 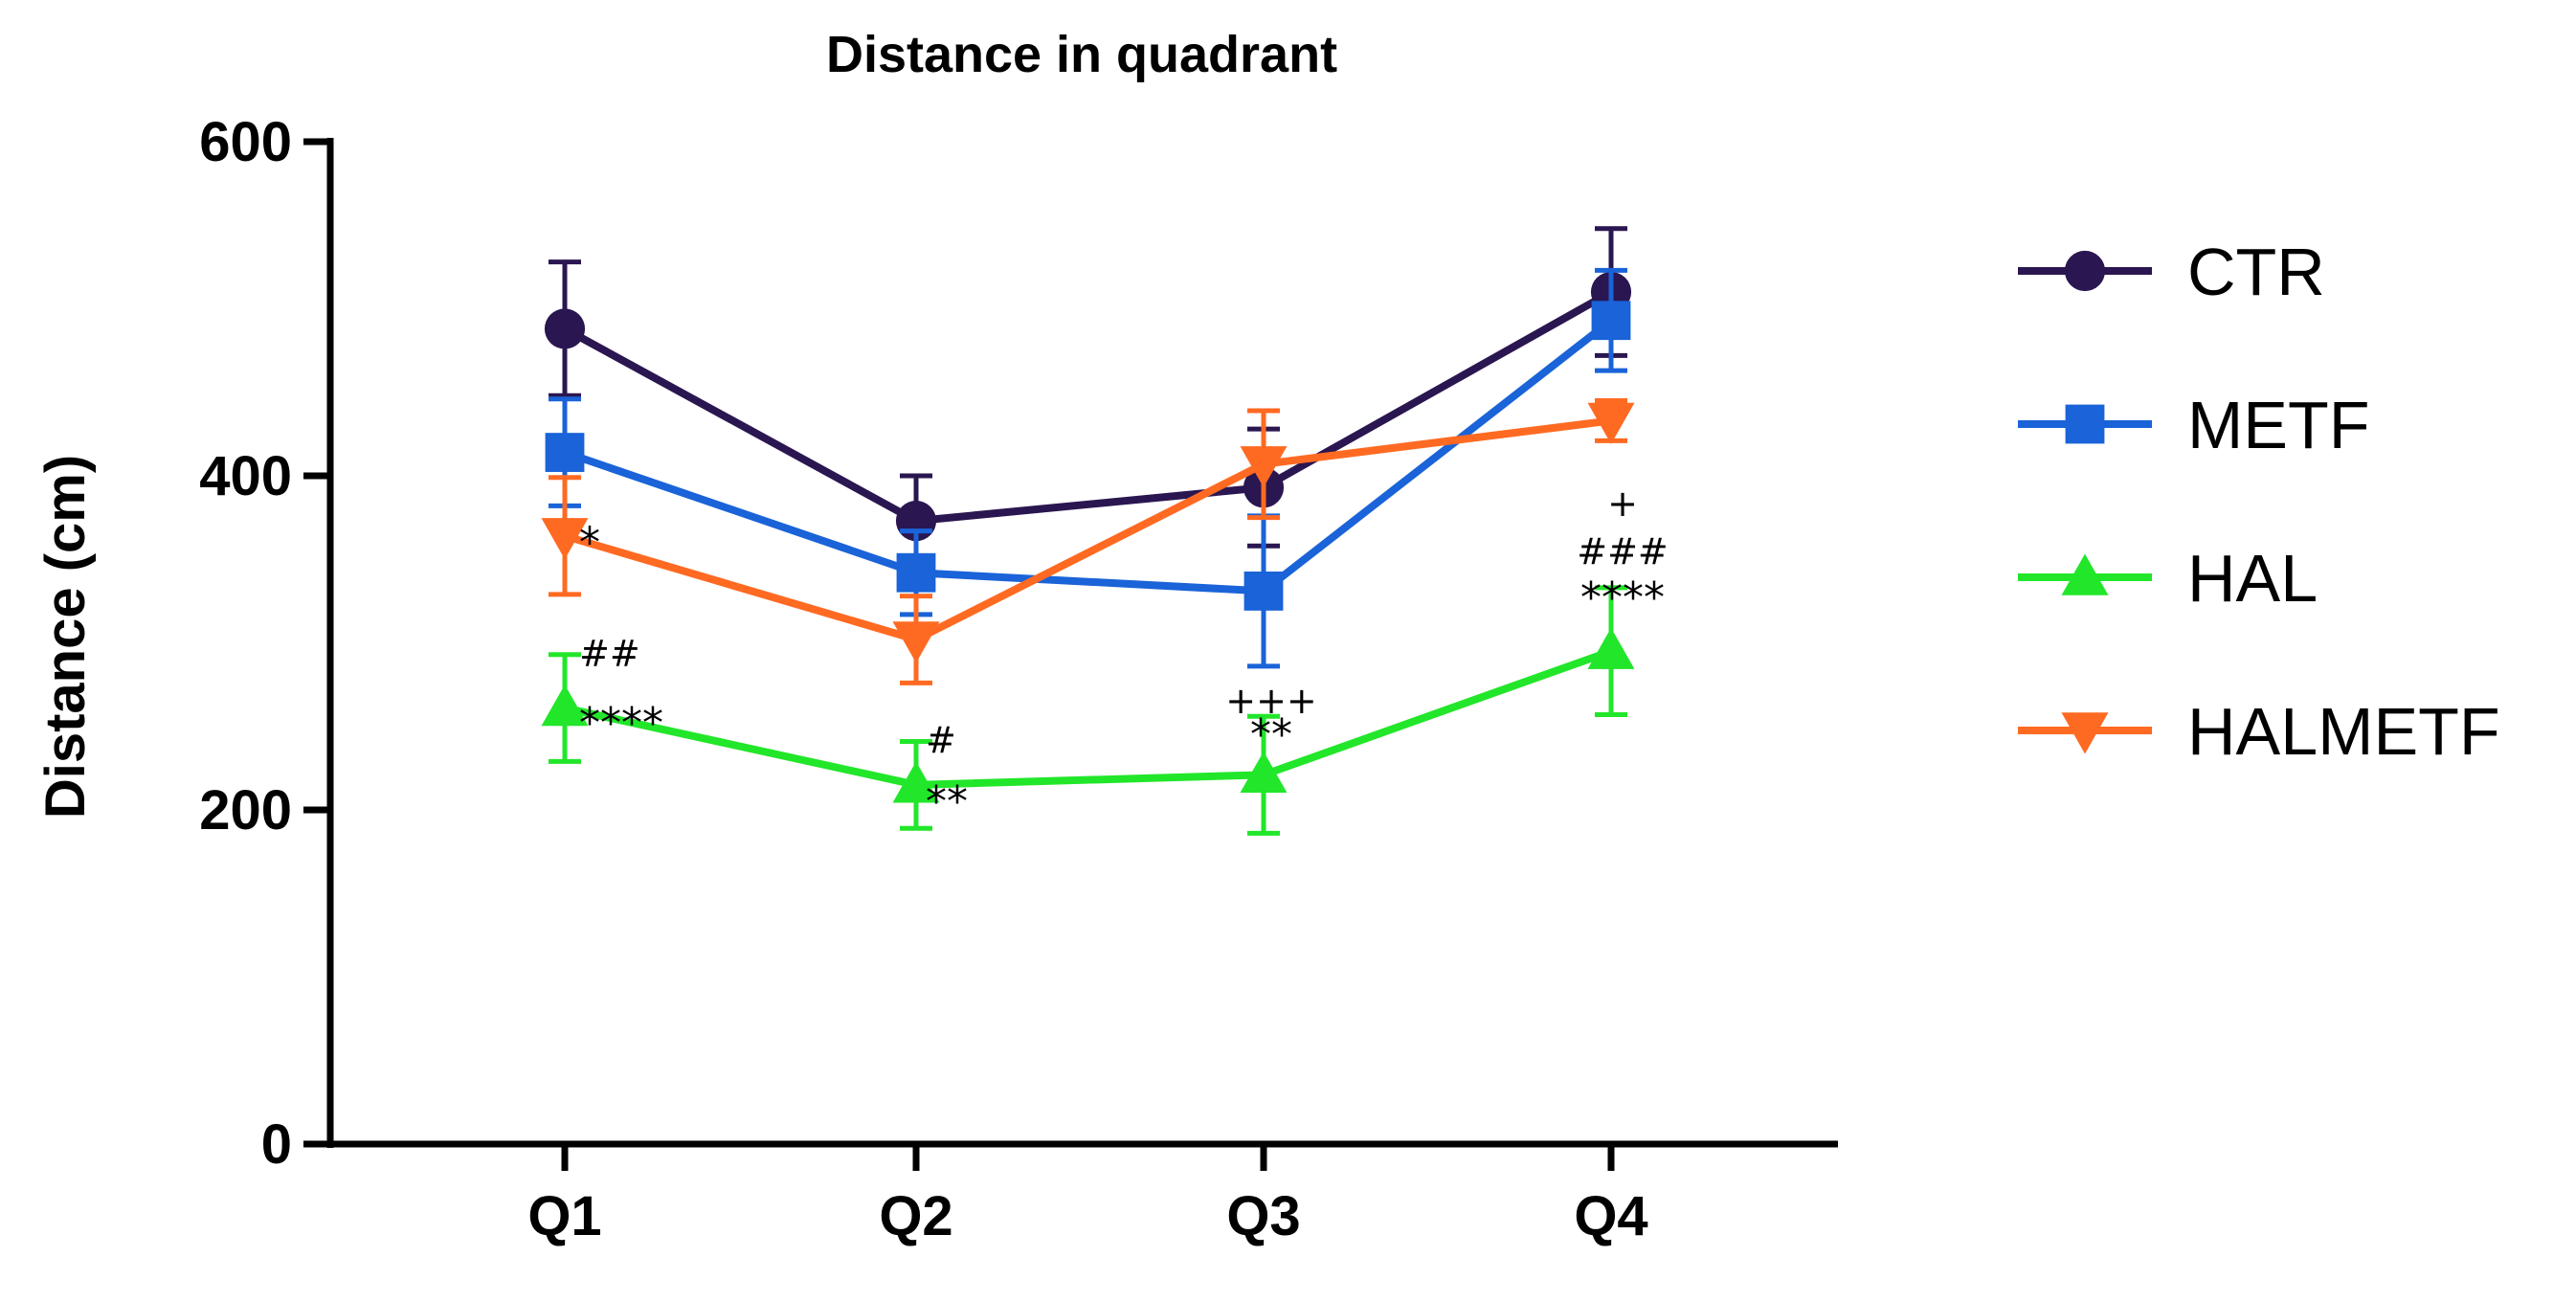 What do you see at coordinates (2256, 272) in the screenshot?
I see `legend-label-ctr: CTR` at bounding box center [2256, 272].